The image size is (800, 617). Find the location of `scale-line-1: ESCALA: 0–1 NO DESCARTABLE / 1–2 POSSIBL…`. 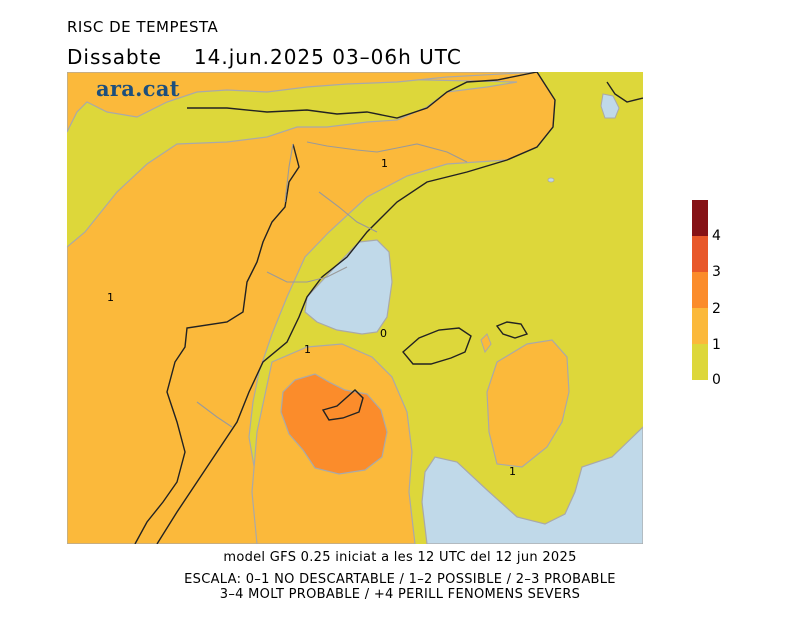

scale-line-1: ESCALA: 0–1 NO DESCARTABLE / 1–2 POSSIBL… is located at coordinates (400, 579).